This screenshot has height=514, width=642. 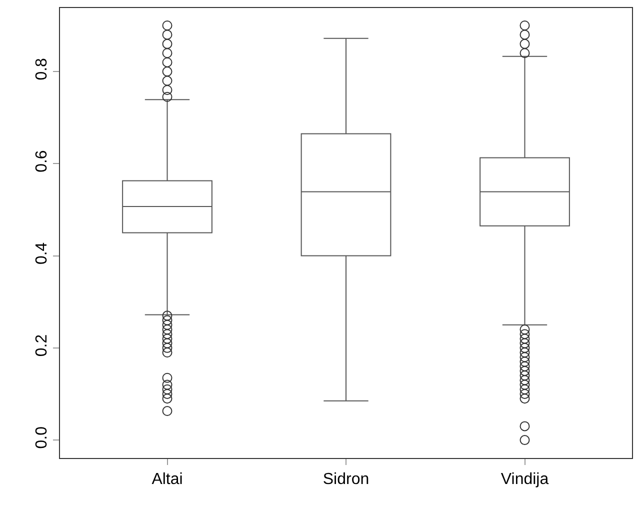 What do you see at coordinates (42, 345) in the screenshot?
I see `y-tick-label: 0.2` at bounding box center [42, 345].